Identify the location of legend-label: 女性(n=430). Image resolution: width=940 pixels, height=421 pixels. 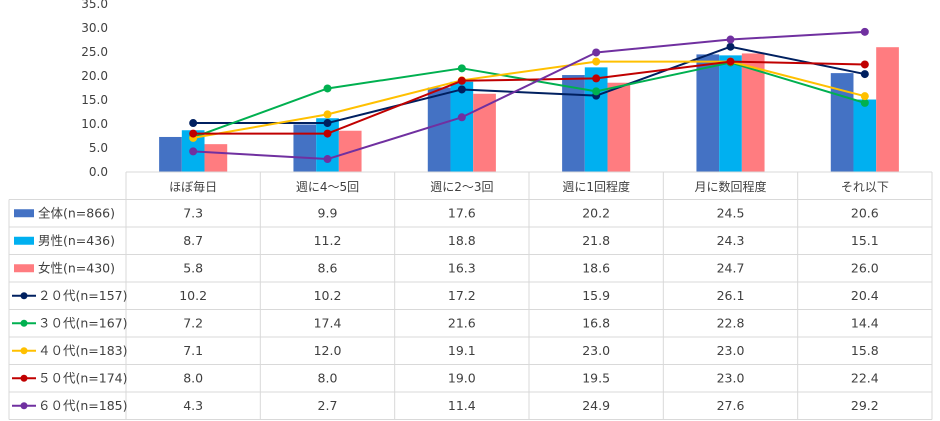
(76, 267).